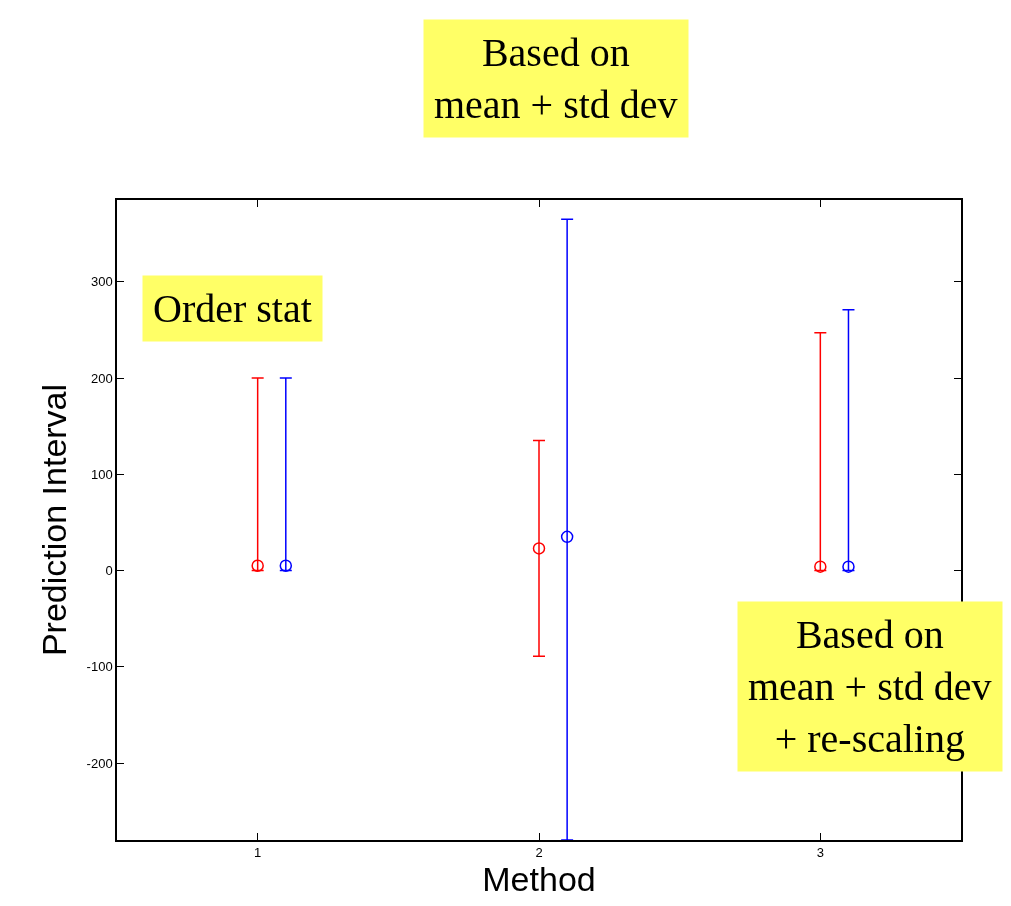 The image size is (1011, 906). Describe the element at coordinates (109, 571) in the screenshot. I see `y-tick-label: 0` at that location.